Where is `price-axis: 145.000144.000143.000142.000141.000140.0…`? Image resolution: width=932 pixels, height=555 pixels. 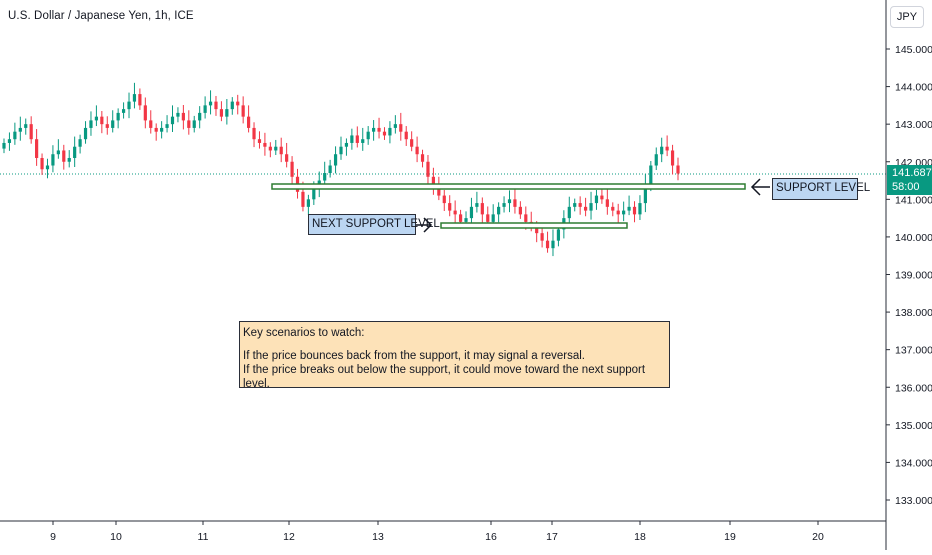 price-axis: 145.000144.000143.000142.000141.000140.0… is located at coordinates (909, 275).